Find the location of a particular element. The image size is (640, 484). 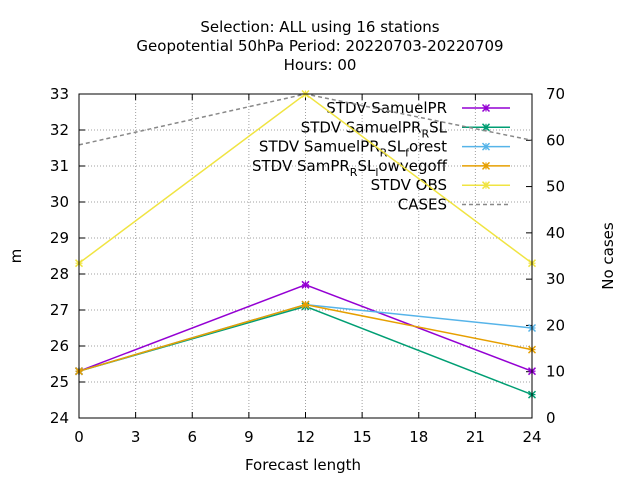

x-tick-label: 3 is located at coordinates (136, 437).